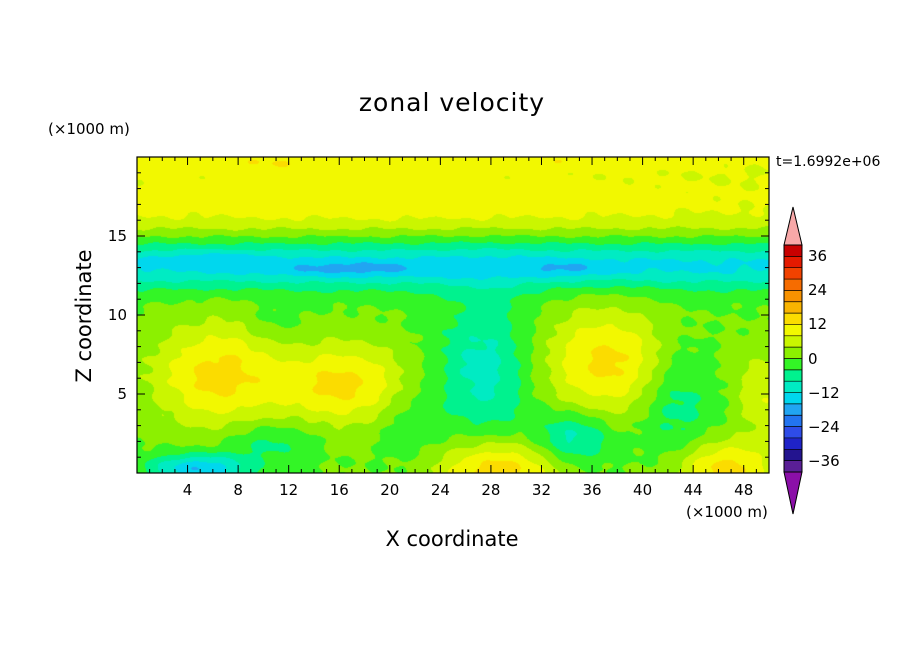 The width and height of the screenshot is (904, 654). What do you see at coordinates (117, 315) in the screenshot?
I see `y-tick-label: 10` at bounding box center [117, 315].